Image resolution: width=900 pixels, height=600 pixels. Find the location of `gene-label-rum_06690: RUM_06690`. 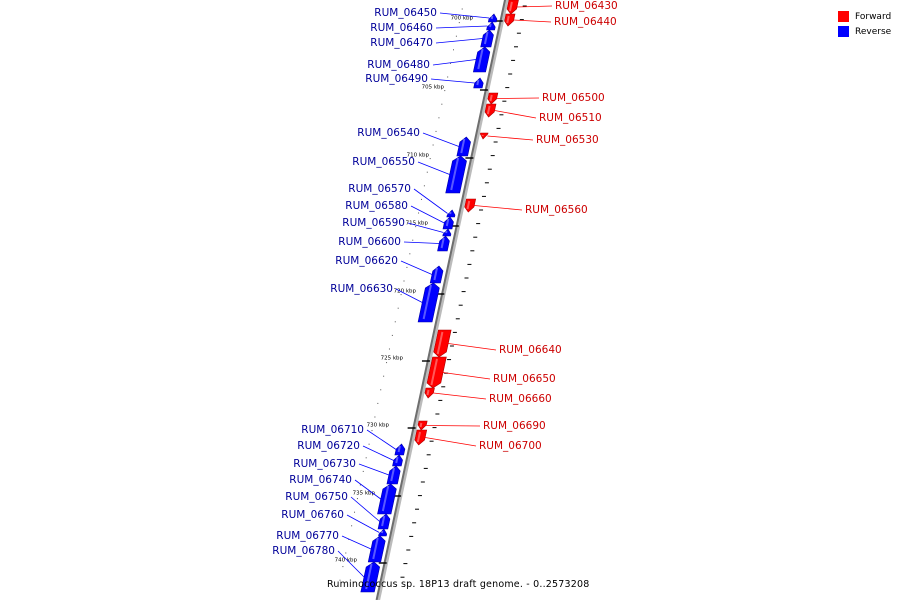

gene-label-rum_06690: RUM_06690 is located at coordinates (514, 426).